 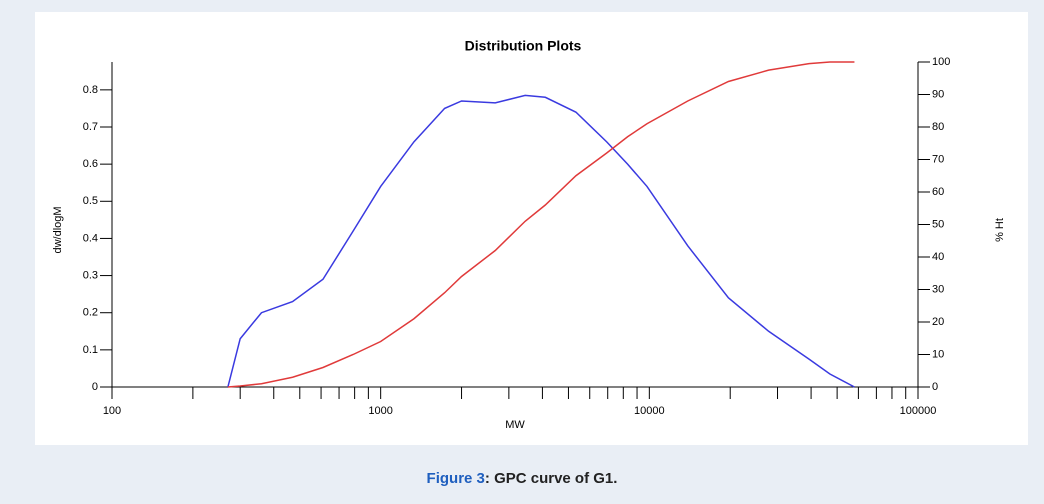 I want to click on y-tick-label: 0.7, so click(x=90, y=127).